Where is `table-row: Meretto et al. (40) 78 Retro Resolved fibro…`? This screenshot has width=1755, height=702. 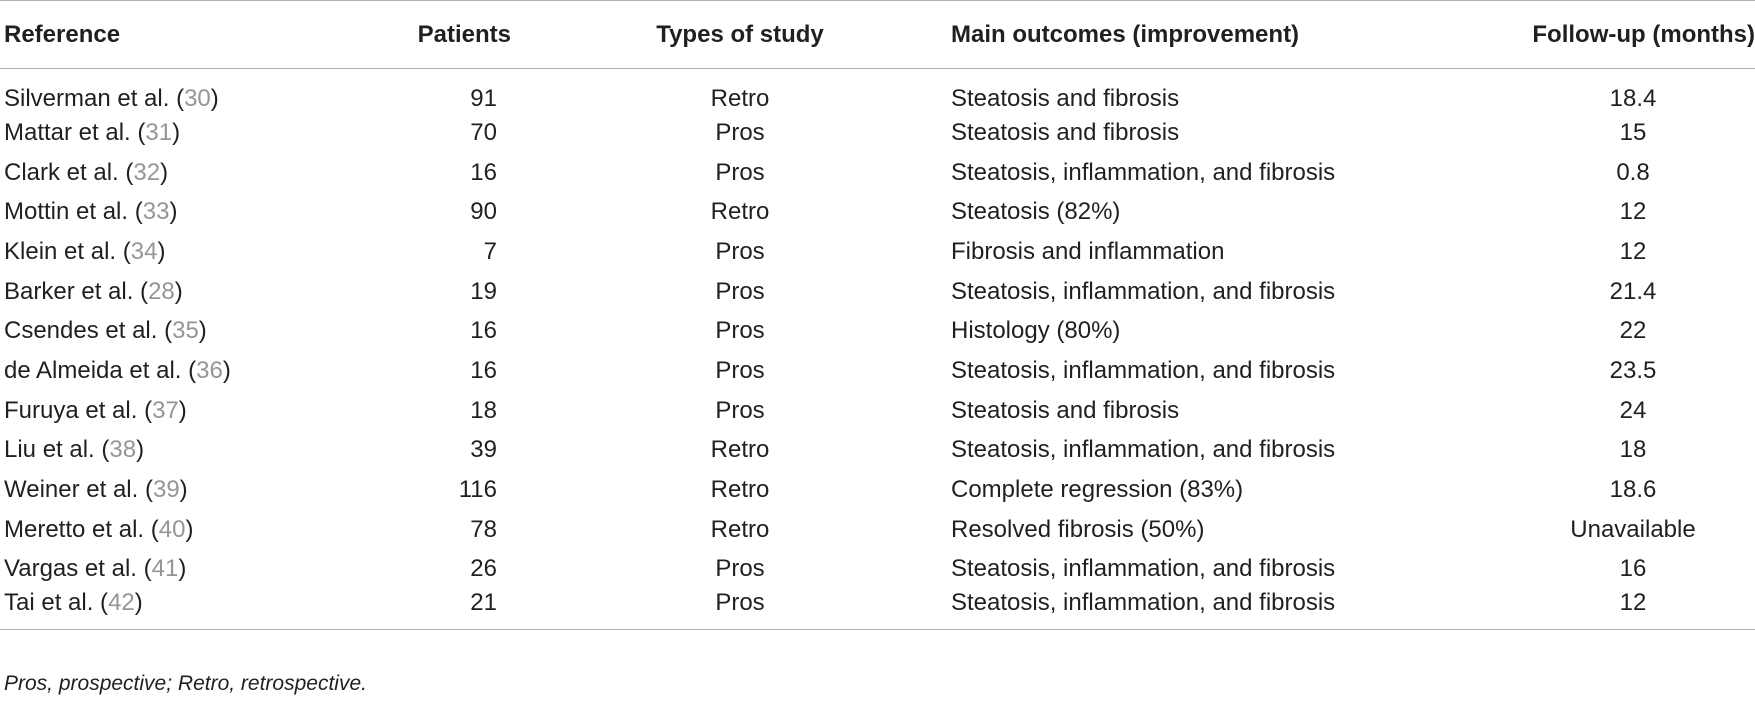
table-row: Meretto et al. (40) 78 Retro Resolved fibro… is located at coordinates (877, 530).